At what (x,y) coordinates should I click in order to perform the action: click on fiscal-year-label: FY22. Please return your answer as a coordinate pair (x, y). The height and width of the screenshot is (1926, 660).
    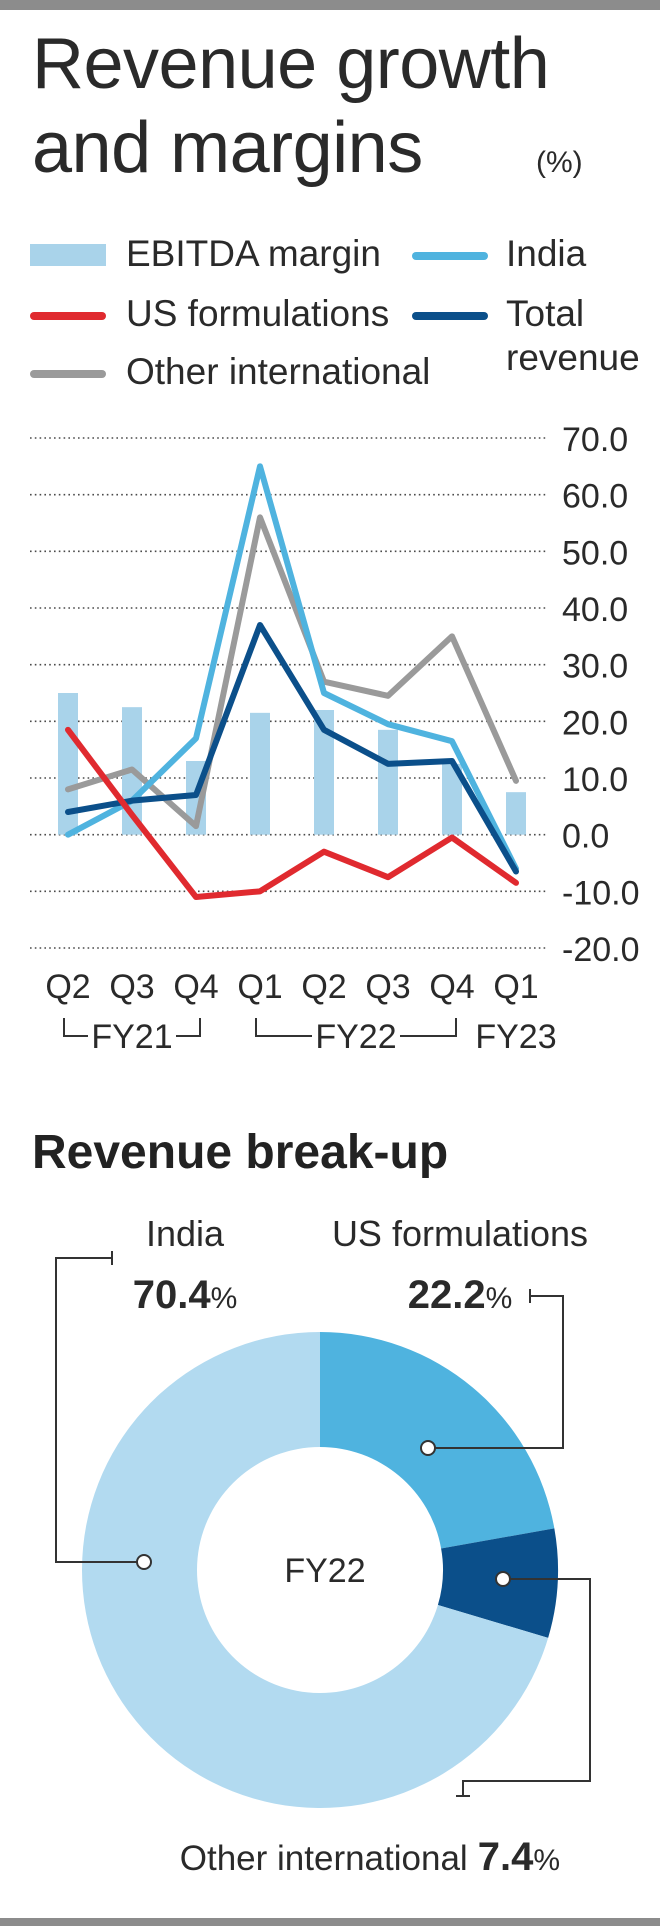
    Looking at the image, I should click on (355, 1037).